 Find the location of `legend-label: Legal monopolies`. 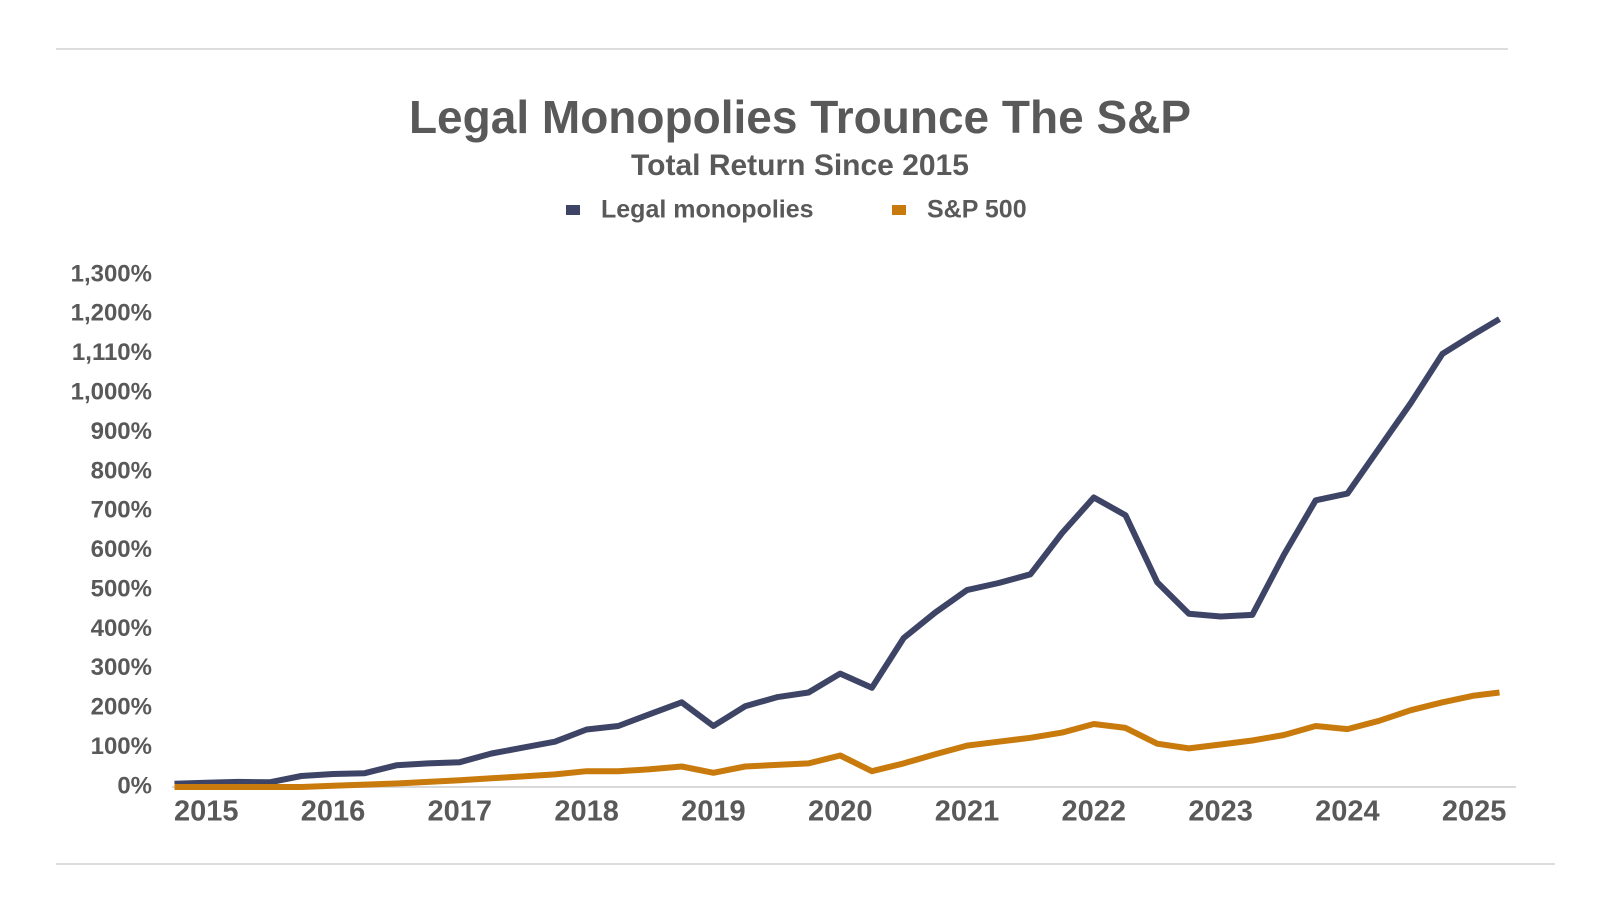

legend-label: Legal monopolies is located at coordinates (707, 210).